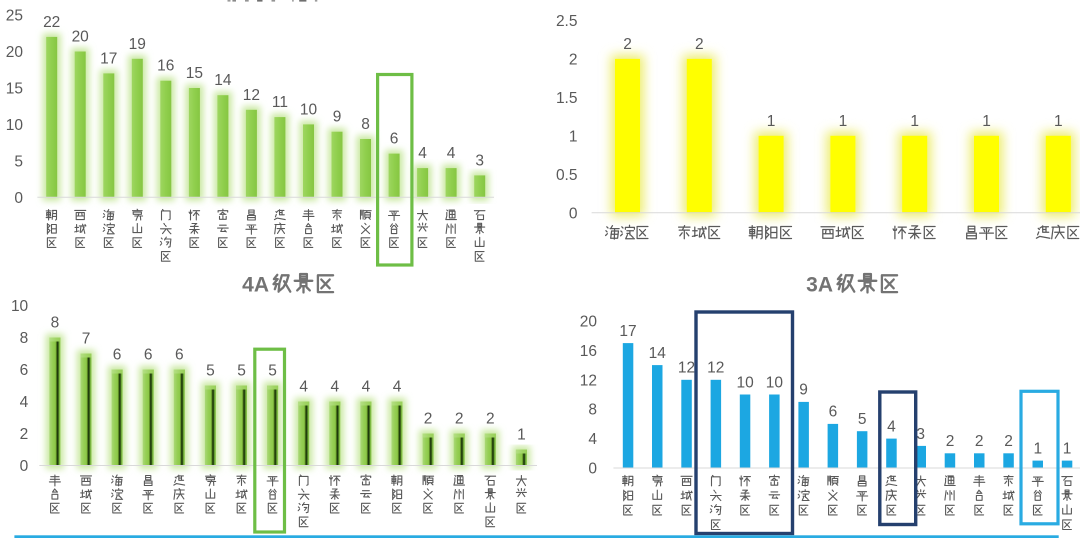 The height and width of the screenshot is (544, 1080). I want to click on svg-text: 2.5, so click(567, 21).